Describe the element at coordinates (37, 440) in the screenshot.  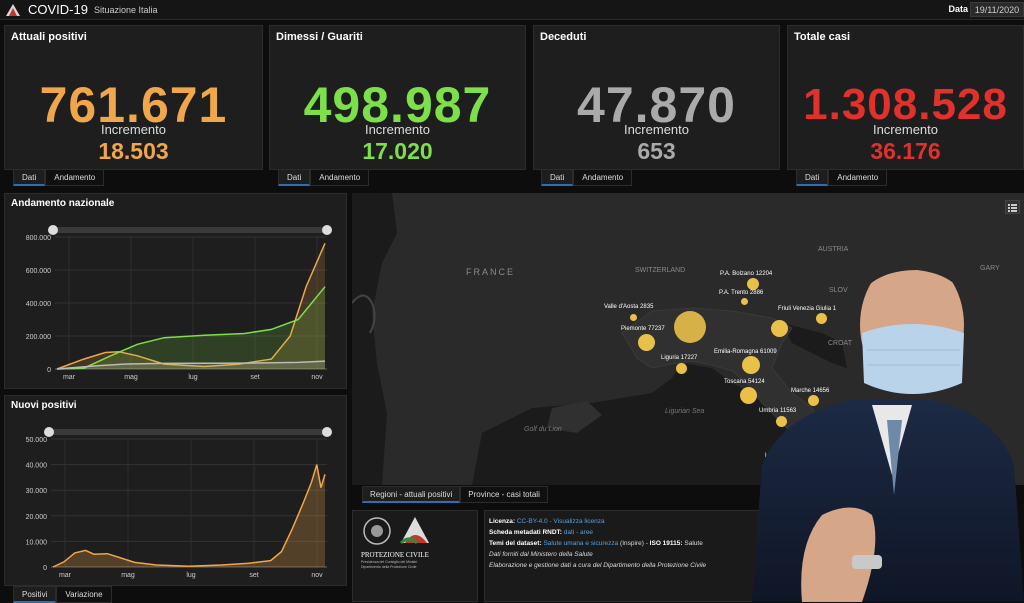
I see `y-tick-label: 50.000` at that location.